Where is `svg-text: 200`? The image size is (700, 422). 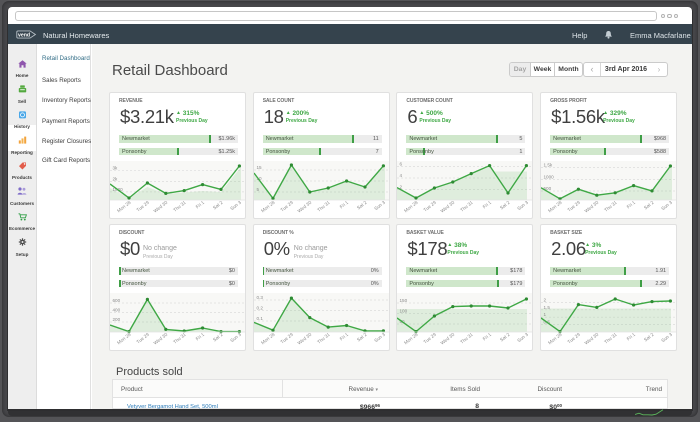 svg-text: 200 is located at coordinates (117, 319).